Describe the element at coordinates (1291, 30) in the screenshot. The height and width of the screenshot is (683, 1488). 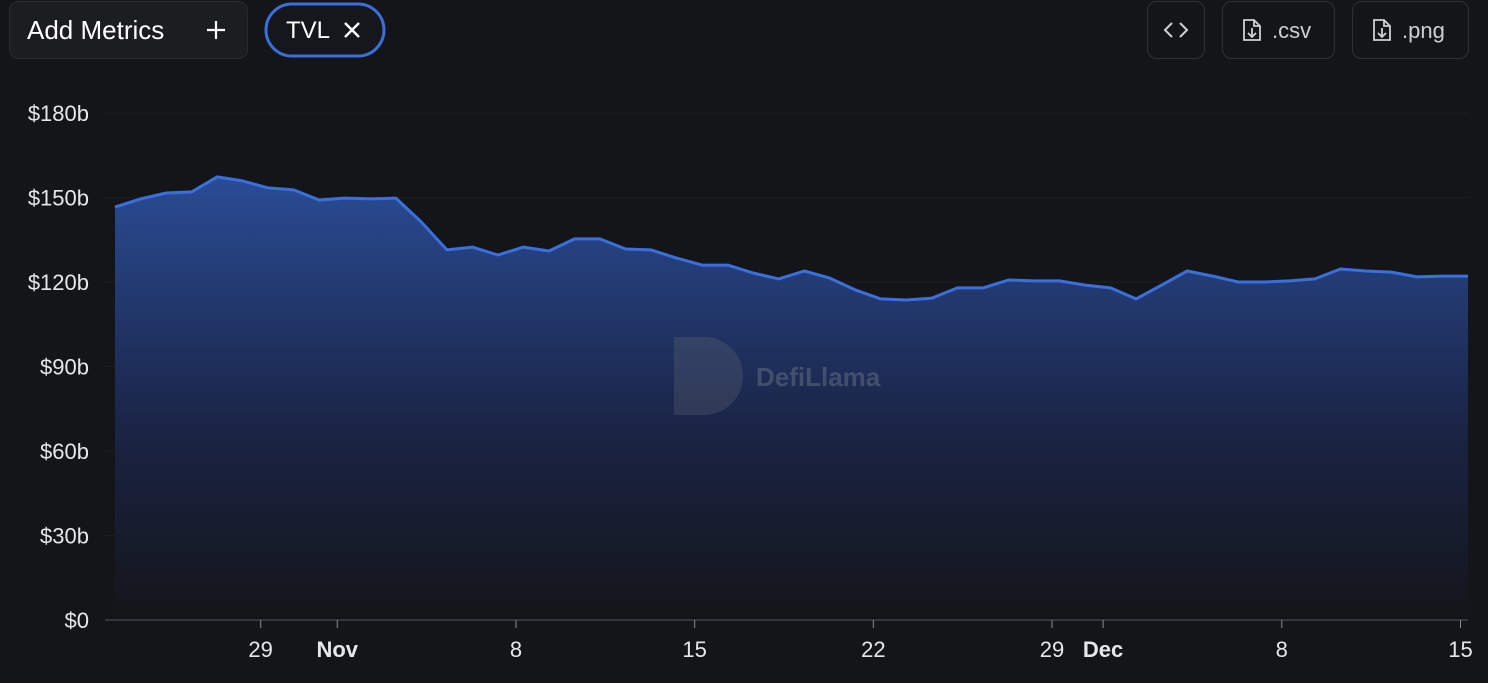
I see `button-label: .csv` at that location.